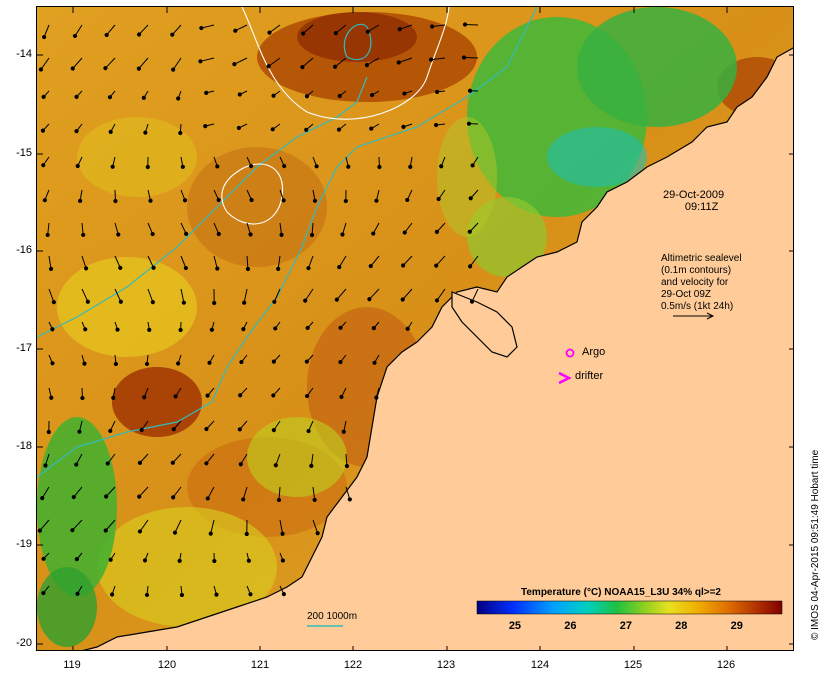  Describe the element at coordinates (260, 665) in the screenshot. I see `lon-label: 121` at that location.